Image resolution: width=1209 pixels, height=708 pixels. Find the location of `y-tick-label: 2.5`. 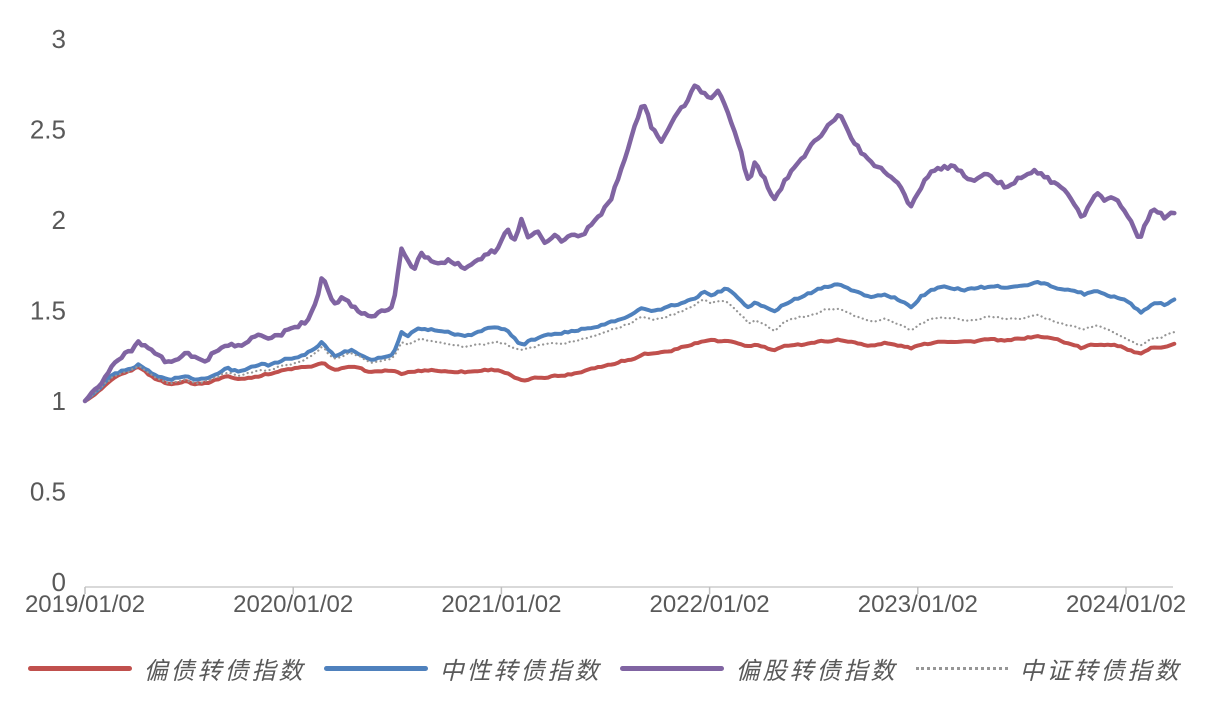

y-tick-label: 2.5 is located at coordinates (48, 130).